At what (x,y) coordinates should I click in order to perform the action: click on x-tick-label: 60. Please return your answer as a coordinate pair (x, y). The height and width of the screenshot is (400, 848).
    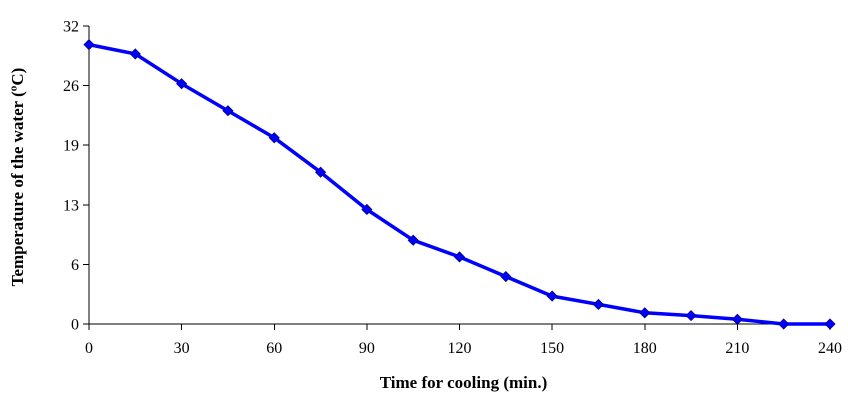
    Looking at the image, I should click on (274, 348).